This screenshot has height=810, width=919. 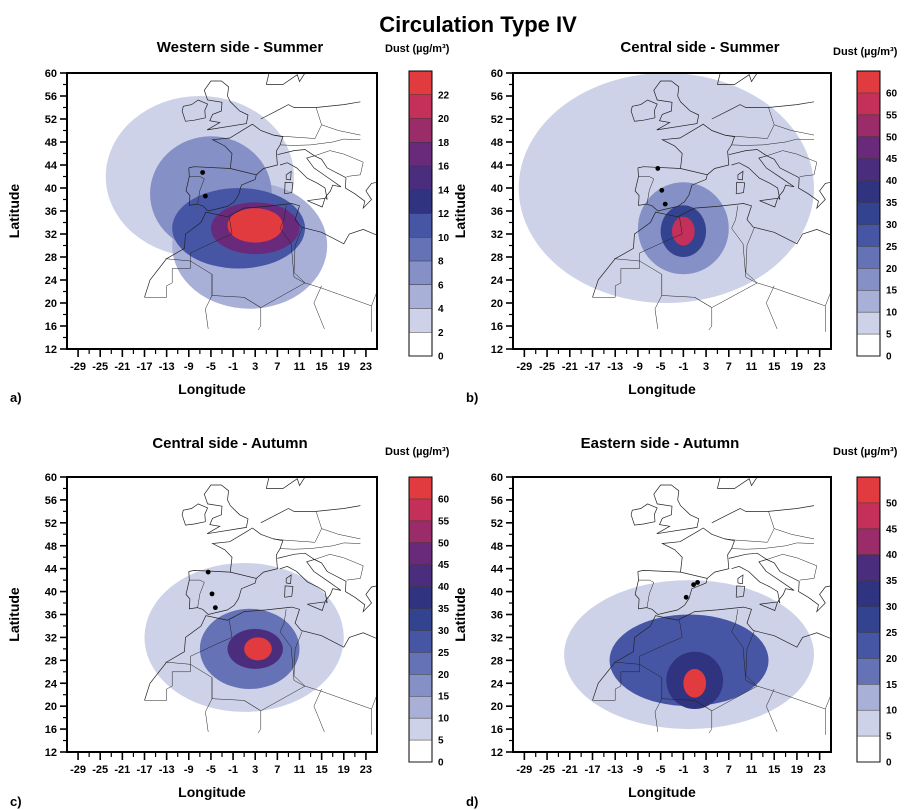 I want to click on colorbar-tick-label: 18, so click(x=444, y=143).